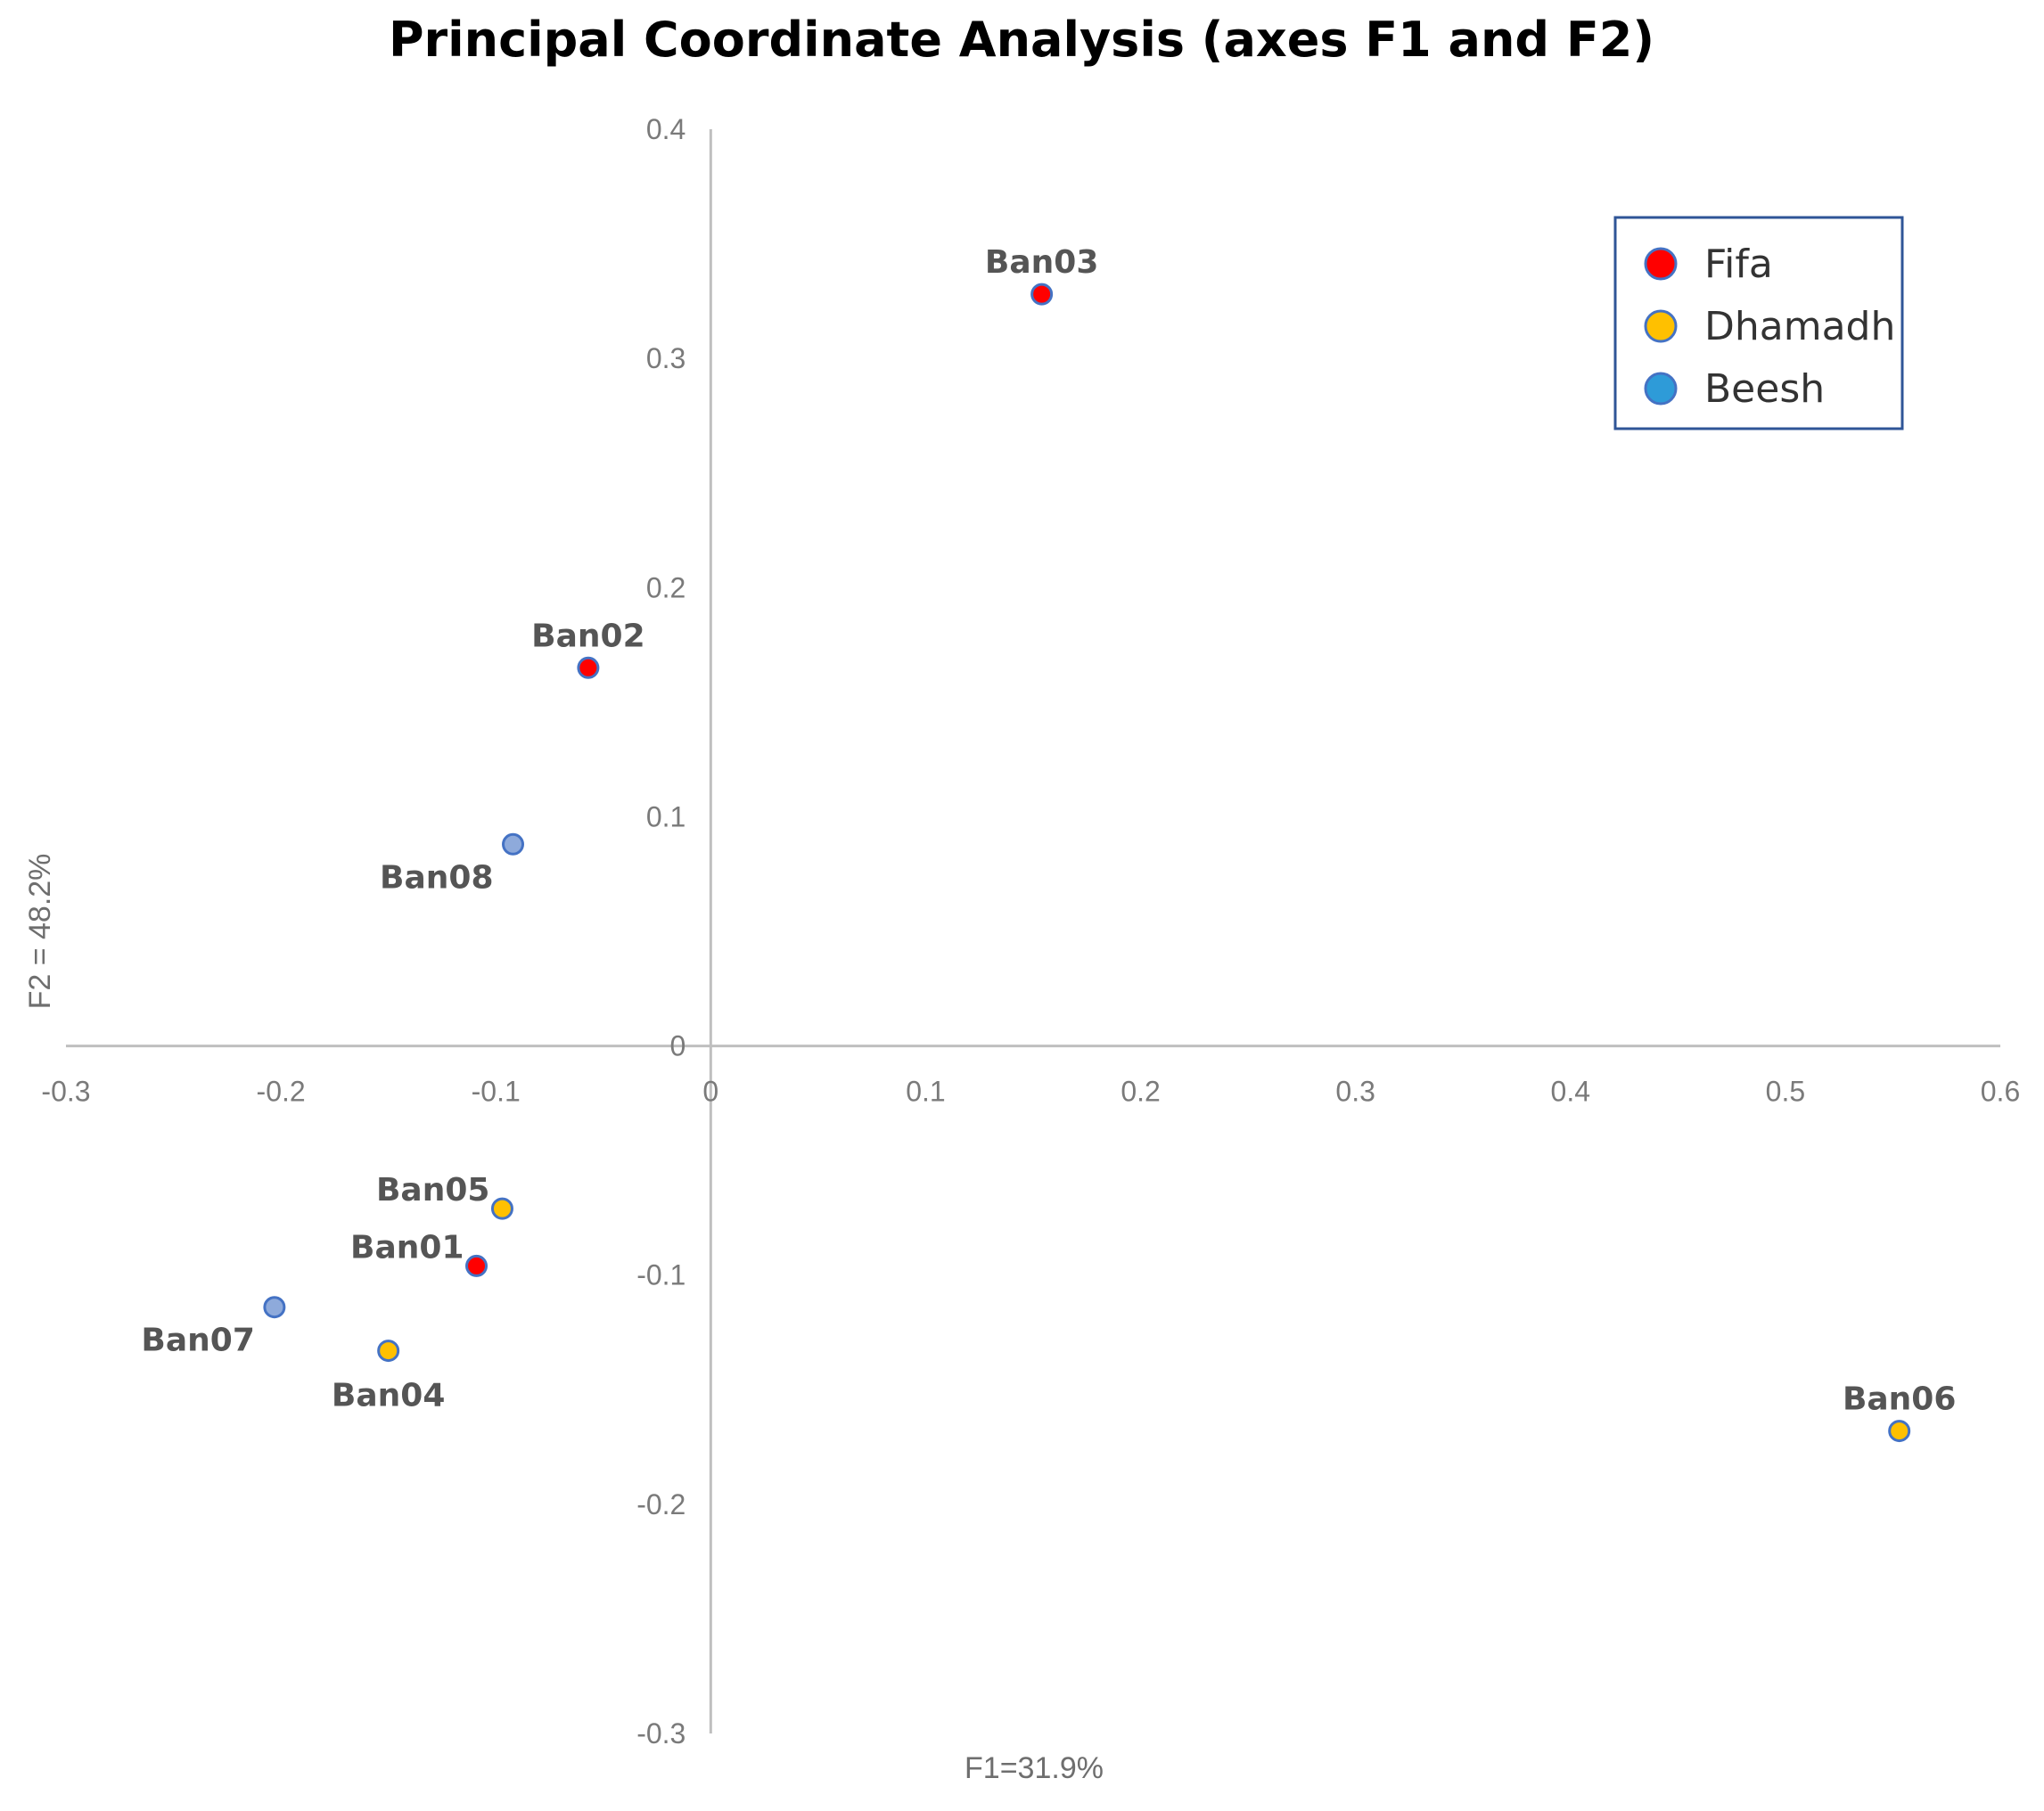 This screenshot has width=2044, height=1811. I want to click on point-label-ban02: Ban02, so click(587, 636).